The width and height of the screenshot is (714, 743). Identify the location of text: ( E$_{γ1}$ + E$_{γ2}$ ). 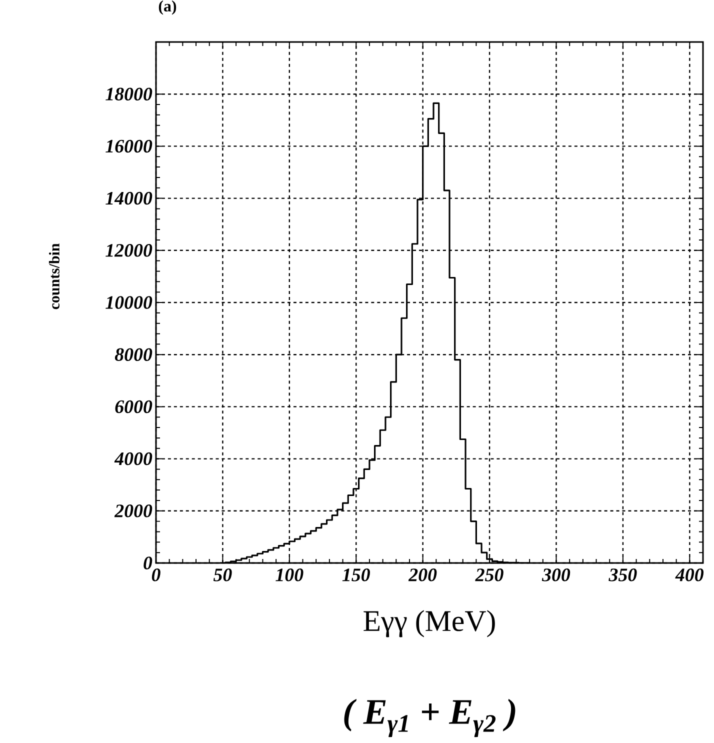
(430, 718).